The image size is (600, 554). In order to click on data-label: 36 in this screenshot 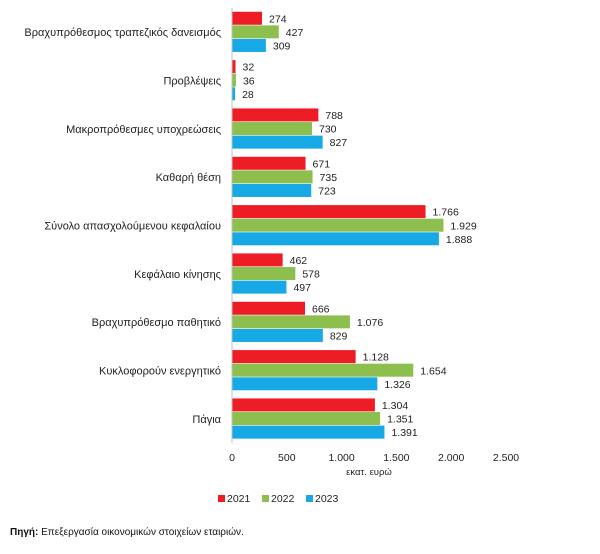, I will do `click(249, 81)`.